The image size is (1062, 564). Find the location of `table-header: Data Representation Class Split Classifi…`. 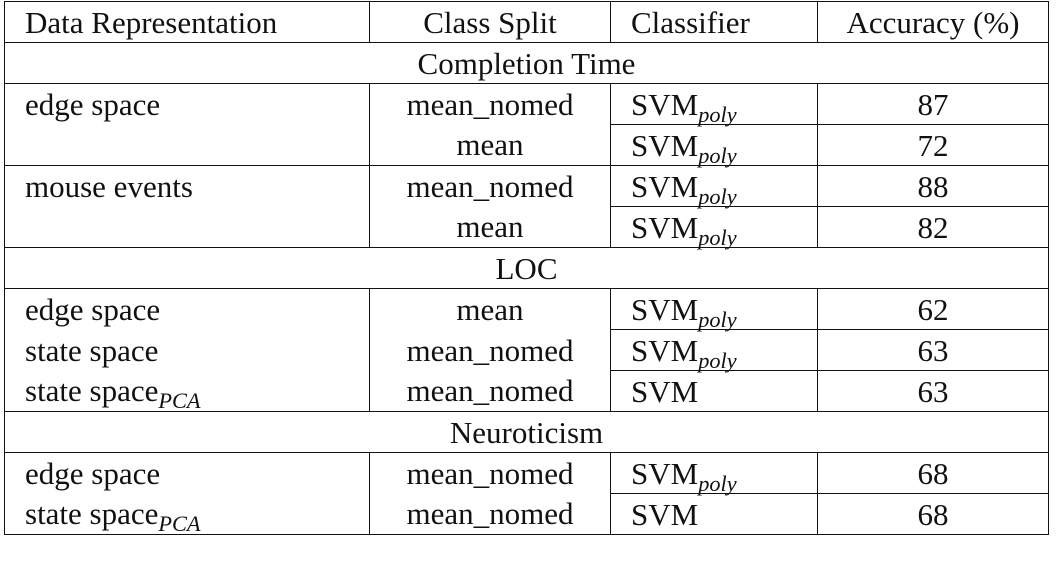

table-header: Data Representation Class Split Classifi… is located at coordinates (526, 22).